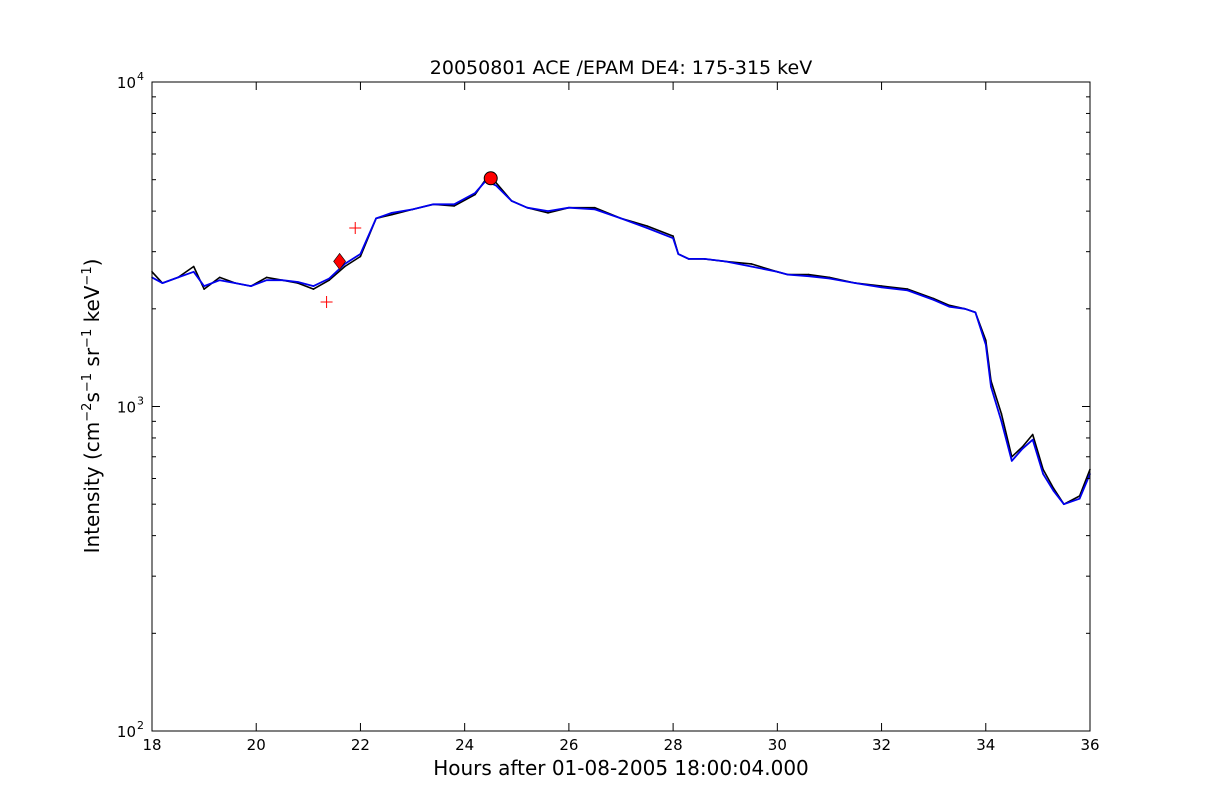 The width and height of the screenshot is (1212, 812). I want to click on marker-layer, so click(409, 239).